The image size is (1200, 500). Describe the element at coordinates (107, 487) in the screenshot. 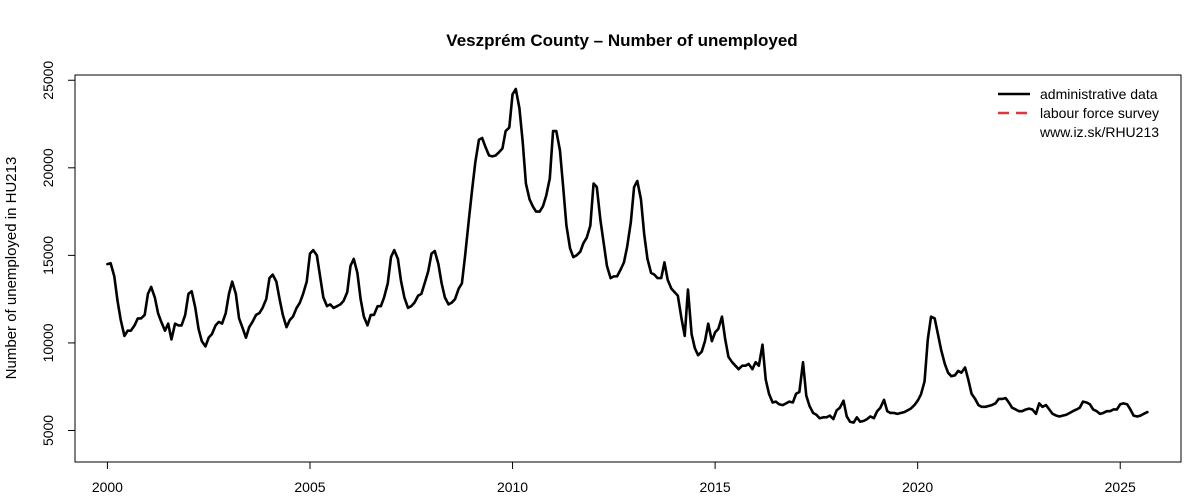

I see `x-tick-label: 2000` at that location.